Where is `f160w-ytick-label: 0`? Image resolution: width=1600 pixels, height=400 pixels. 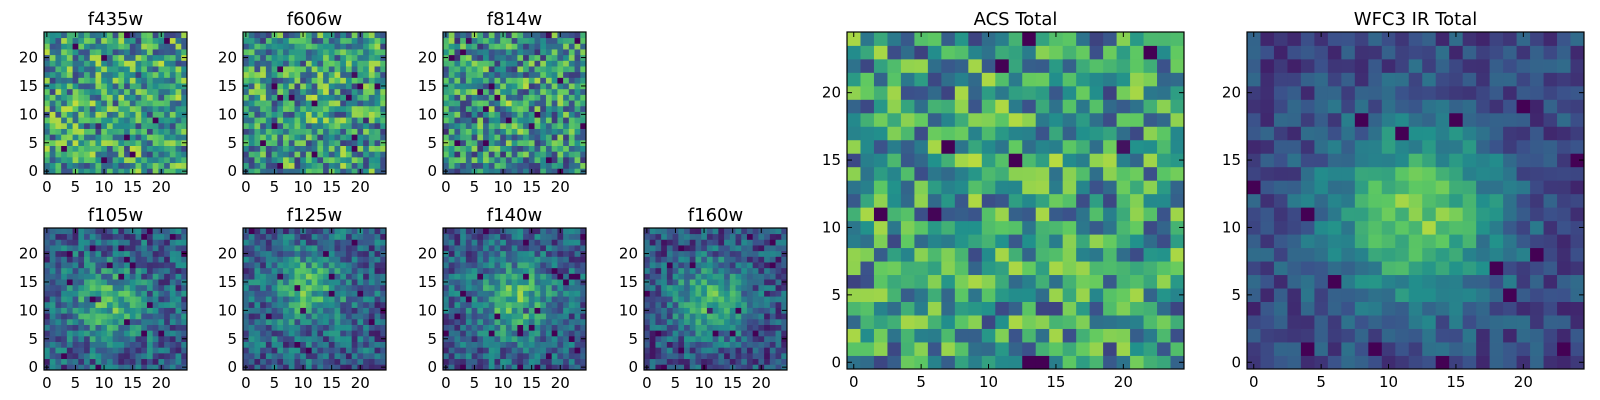
f160w-ytick-label: 0 is located at coordinates (633, 367).